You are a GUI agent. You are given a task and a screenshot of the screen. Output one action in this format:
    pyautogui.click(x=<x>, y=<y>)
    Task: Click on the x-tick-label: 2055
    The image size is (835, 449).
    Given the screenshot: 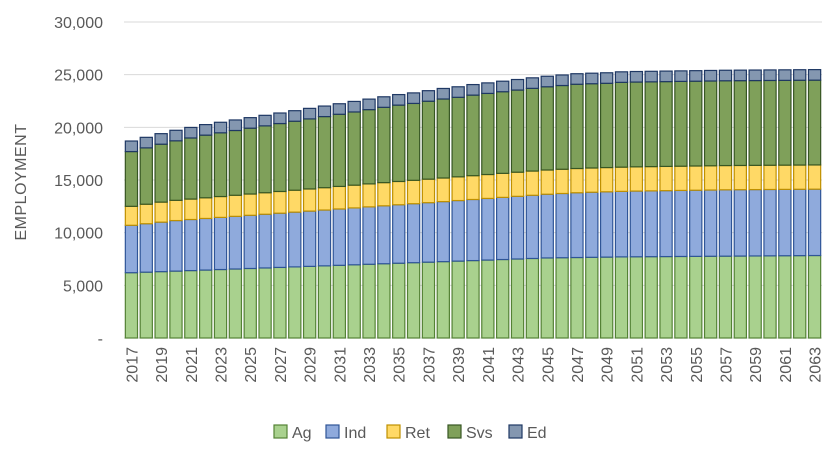 What is the action you would take?
    pyautogui.click(x=697, y=365)
    